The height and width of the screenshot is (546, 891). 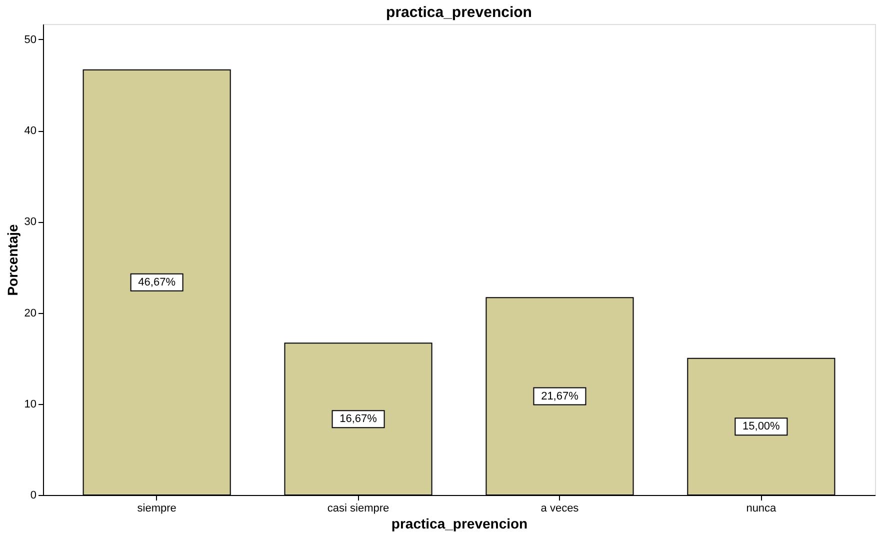 I want to click on data-label: 46,67%, so click(x=157, y=282).